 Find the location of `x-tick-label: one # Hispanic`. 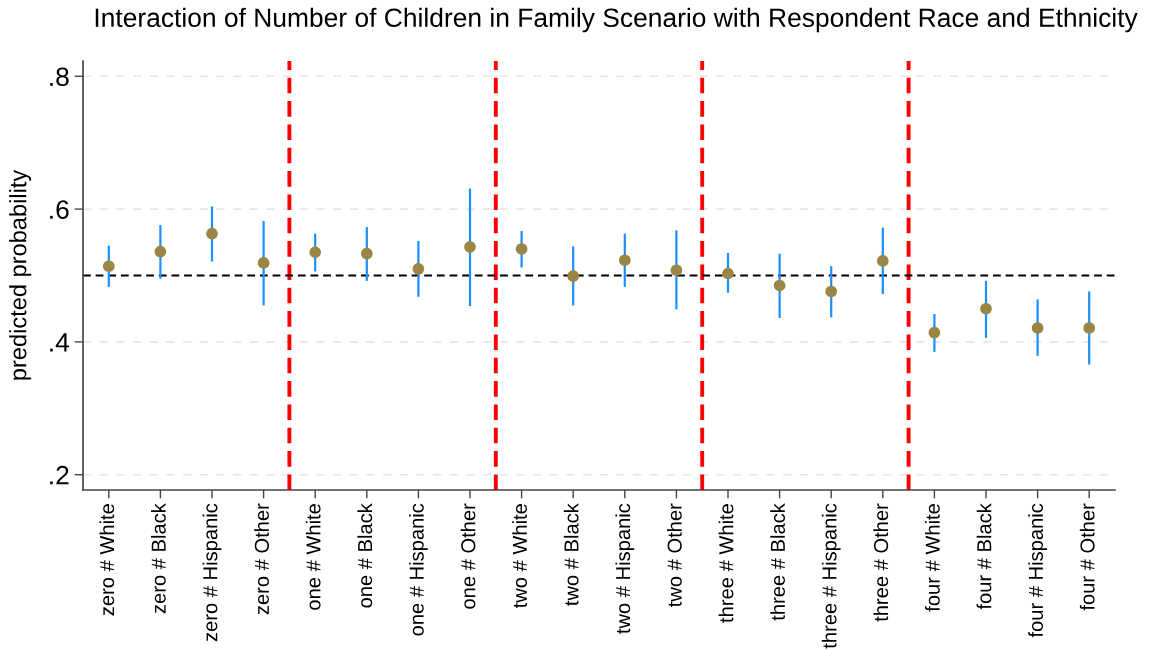

x-tick-label: one # Hispanic is located at coordinates (418, 569).